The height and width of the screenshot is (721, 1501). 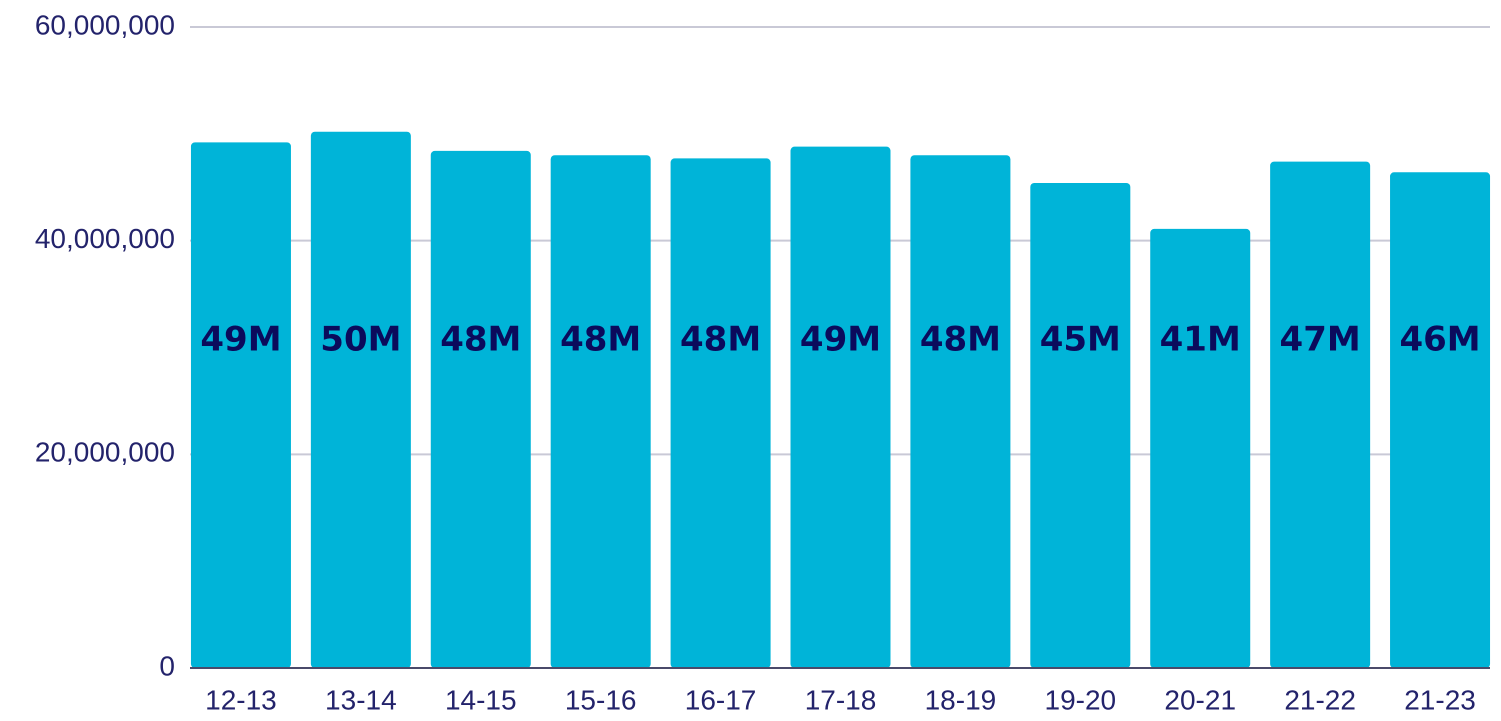 I want to click on x-tick-label: 14-15, so click(x=481, y=699).